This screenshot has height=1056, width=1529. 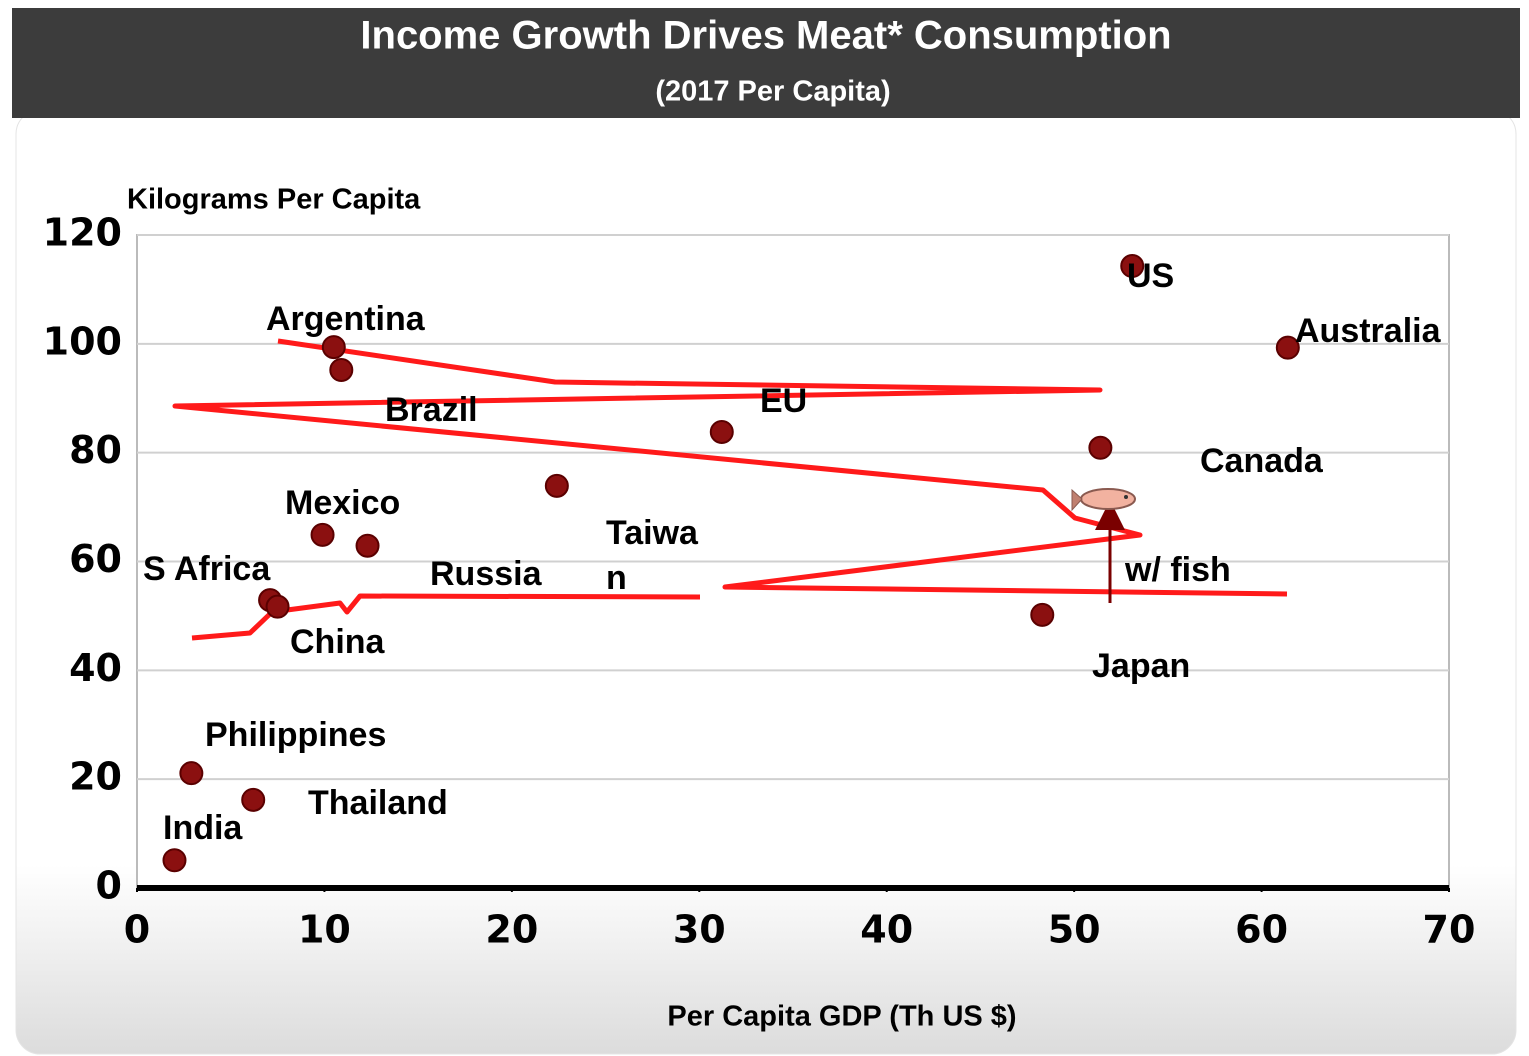 What do you see at coordinates (772, 92) in the screenshot?
I see `chart-subtitle: (2017 Per Capita)` at bounding box center [772, 92].